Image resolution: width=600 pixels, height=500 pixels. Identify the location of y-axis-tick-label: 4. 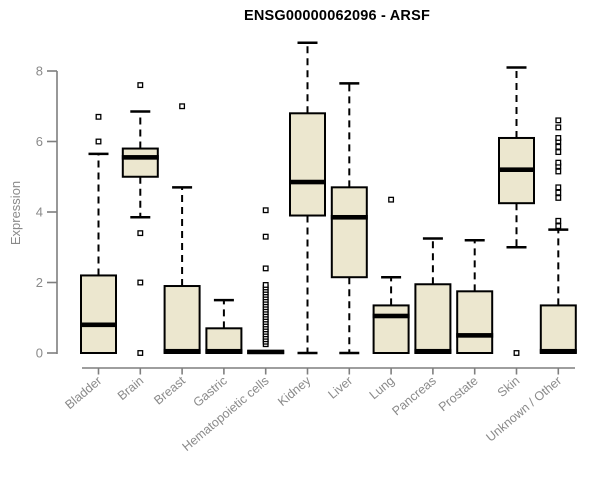
(39, 212).